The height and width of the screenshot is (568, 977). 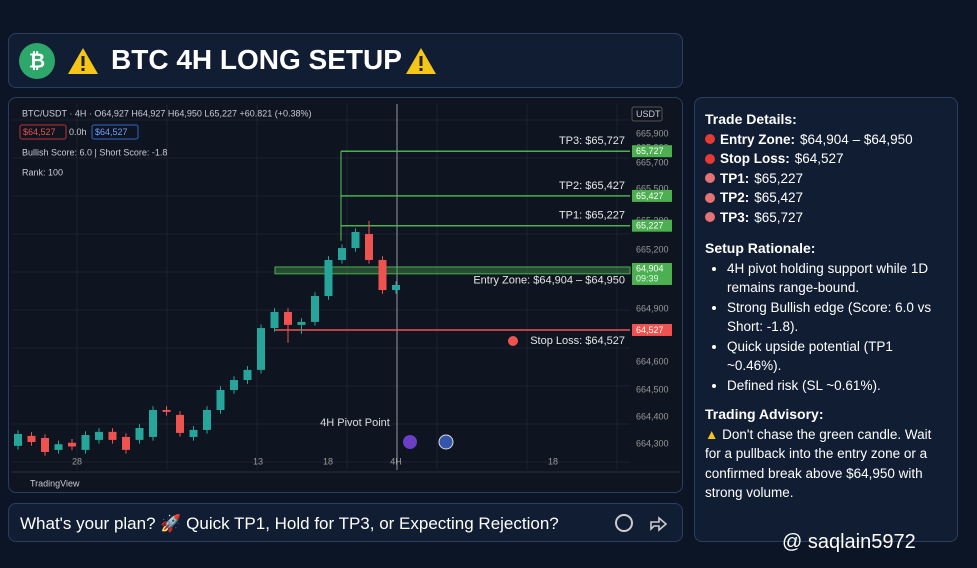 I want to click on detail-label: TP1:, so click(x=735, y=178).